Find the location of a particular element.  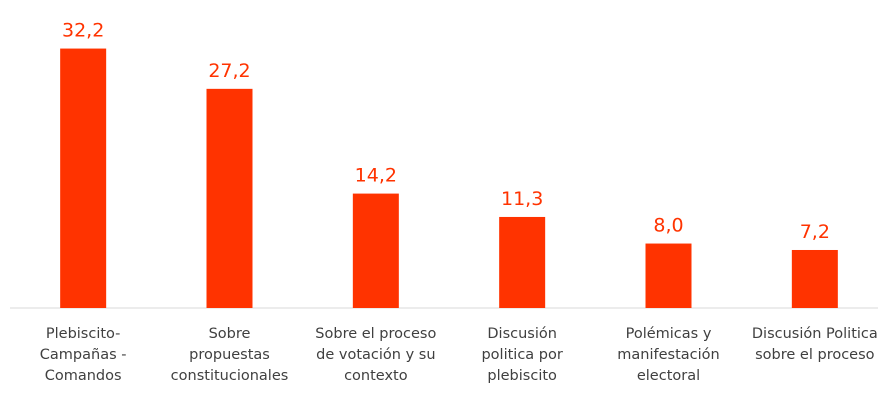

data-label: 7,2 is located at coordinates (815, 232).